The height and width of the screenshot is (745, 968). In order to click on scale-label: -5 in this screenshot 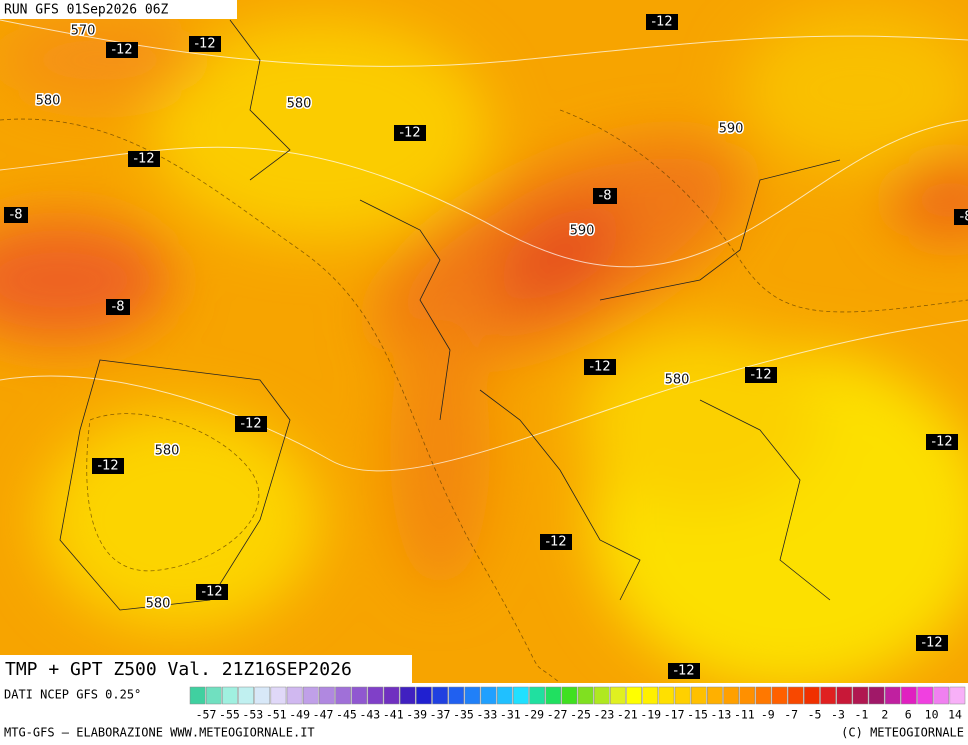, I will do `click(815, 715)`.